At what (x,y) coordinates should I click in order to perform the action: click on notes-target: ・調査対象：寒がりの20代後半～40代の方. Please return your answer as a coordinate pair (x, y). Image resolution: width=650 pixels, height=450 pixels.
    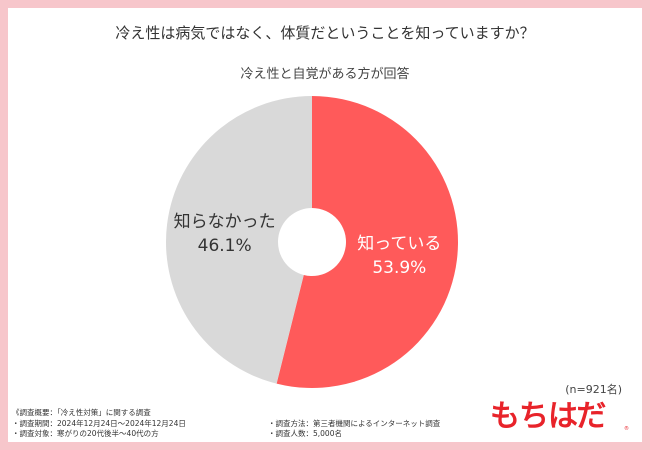
    Looking at the image, I should click on (85, 433).